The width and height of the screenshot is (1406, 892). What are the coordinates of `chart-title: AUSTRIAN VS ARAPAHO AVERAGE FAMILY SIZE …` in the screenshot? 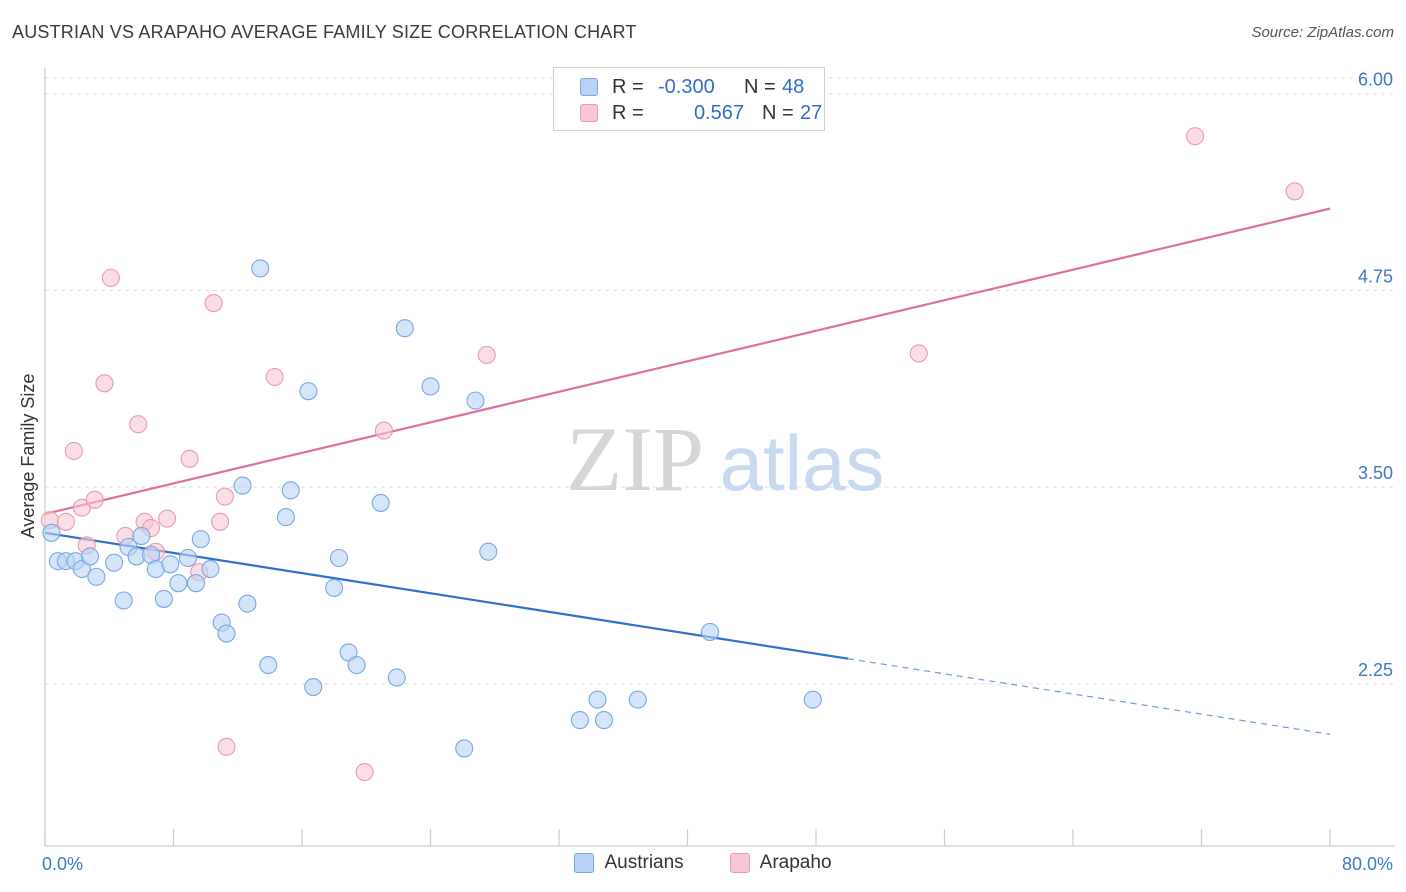 It's located at (324, 32).